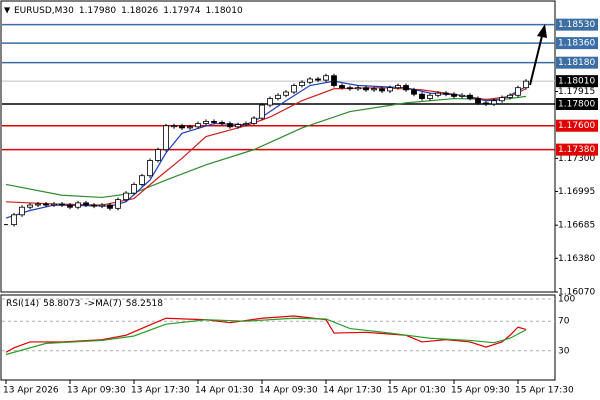  I want to click on symbol-header: EURUSD,M30 1.17980 1.18026 1.17974 1.18010, so click(128, 11).